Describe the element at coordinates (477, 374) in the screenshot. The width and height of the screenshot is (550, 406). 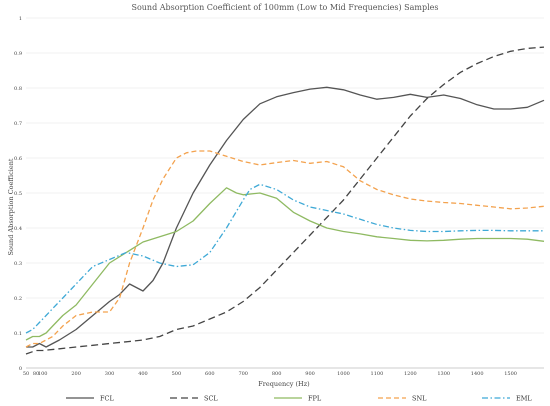
I see `x-tick-label: 1400` at that location.